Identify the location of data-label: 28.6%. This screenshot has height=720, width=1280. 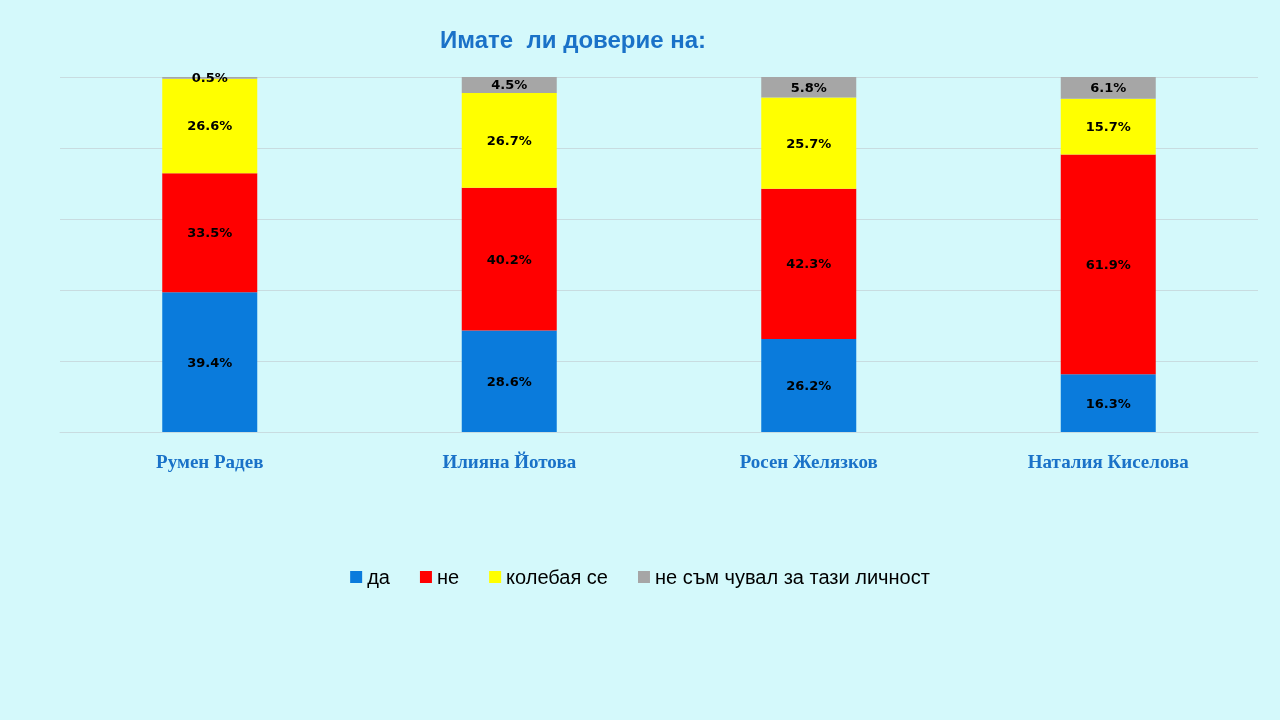
(509, 381).